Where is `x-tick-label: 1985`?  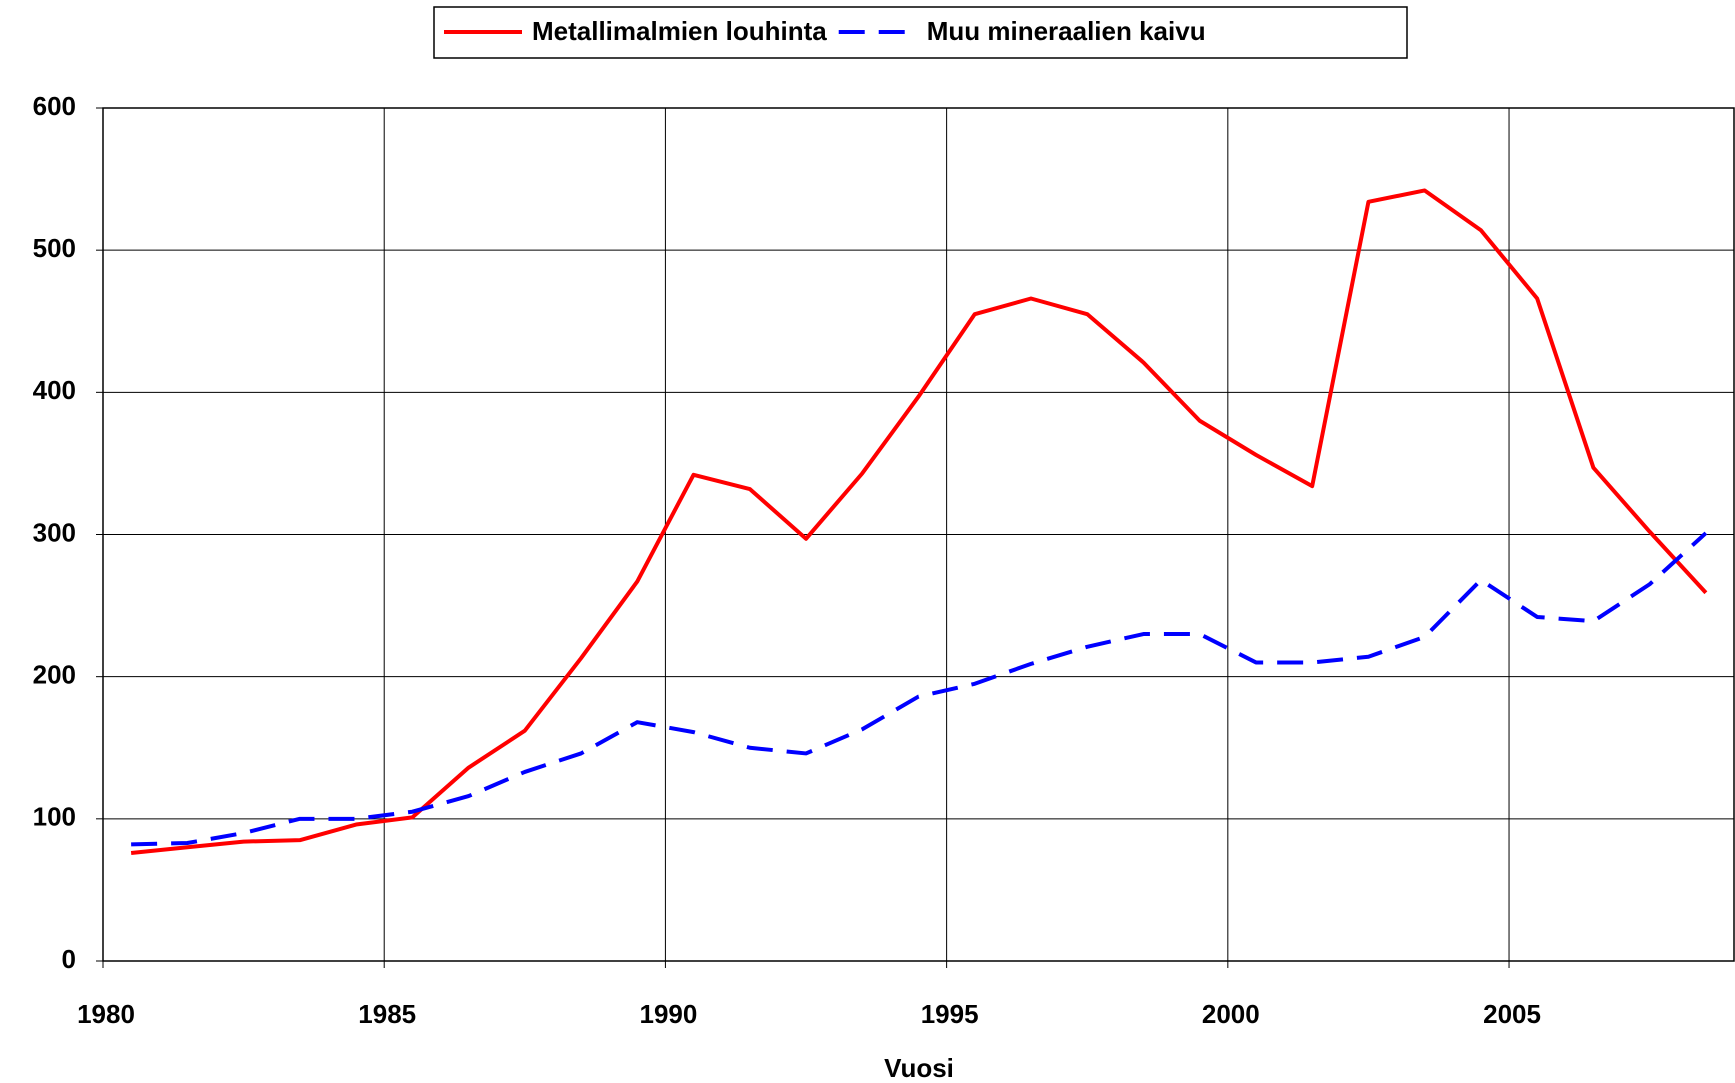
x-tick-label: 1985 is located at coordinates (387, 1014).